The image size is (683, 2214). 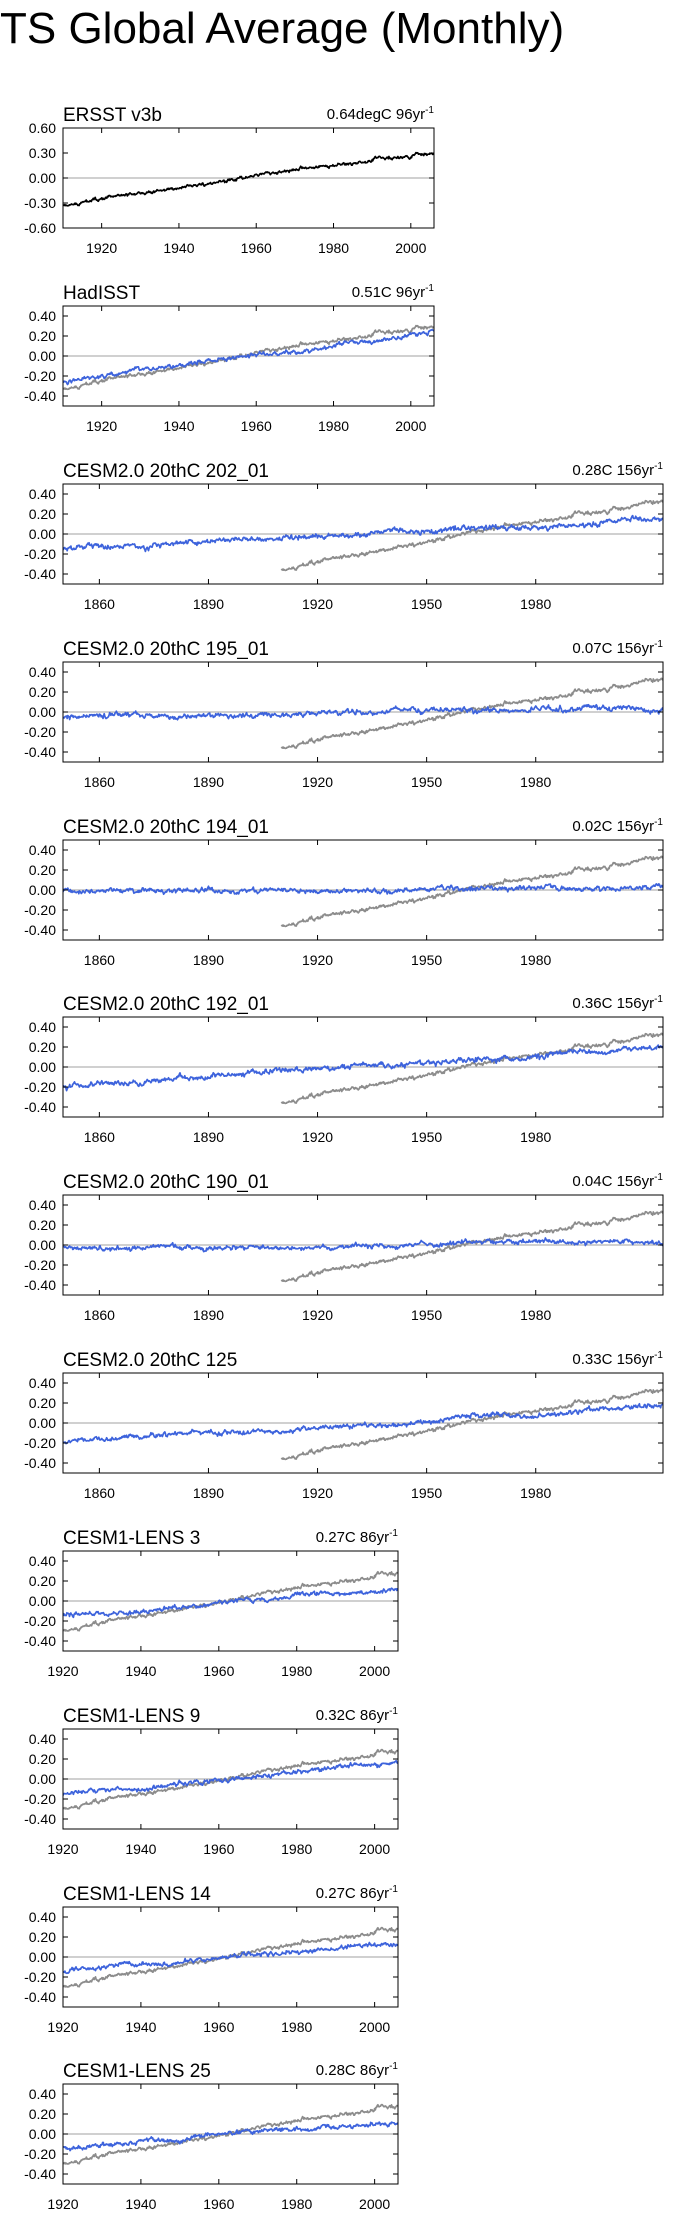 I want to click on chart-title: CESM1-LENS 3, so click(x=131, y=1538).